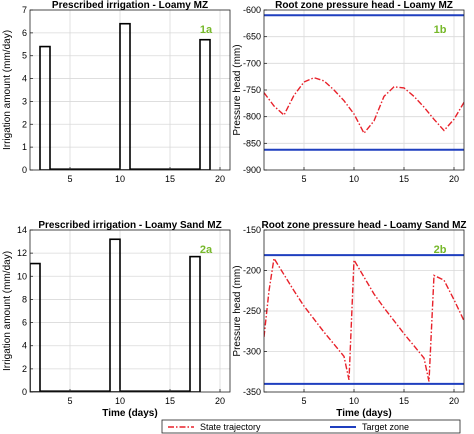 Image resolution: width=474 pixels, height=434 pixels. I want to click on panel-label: 1b, so click(440, 30).